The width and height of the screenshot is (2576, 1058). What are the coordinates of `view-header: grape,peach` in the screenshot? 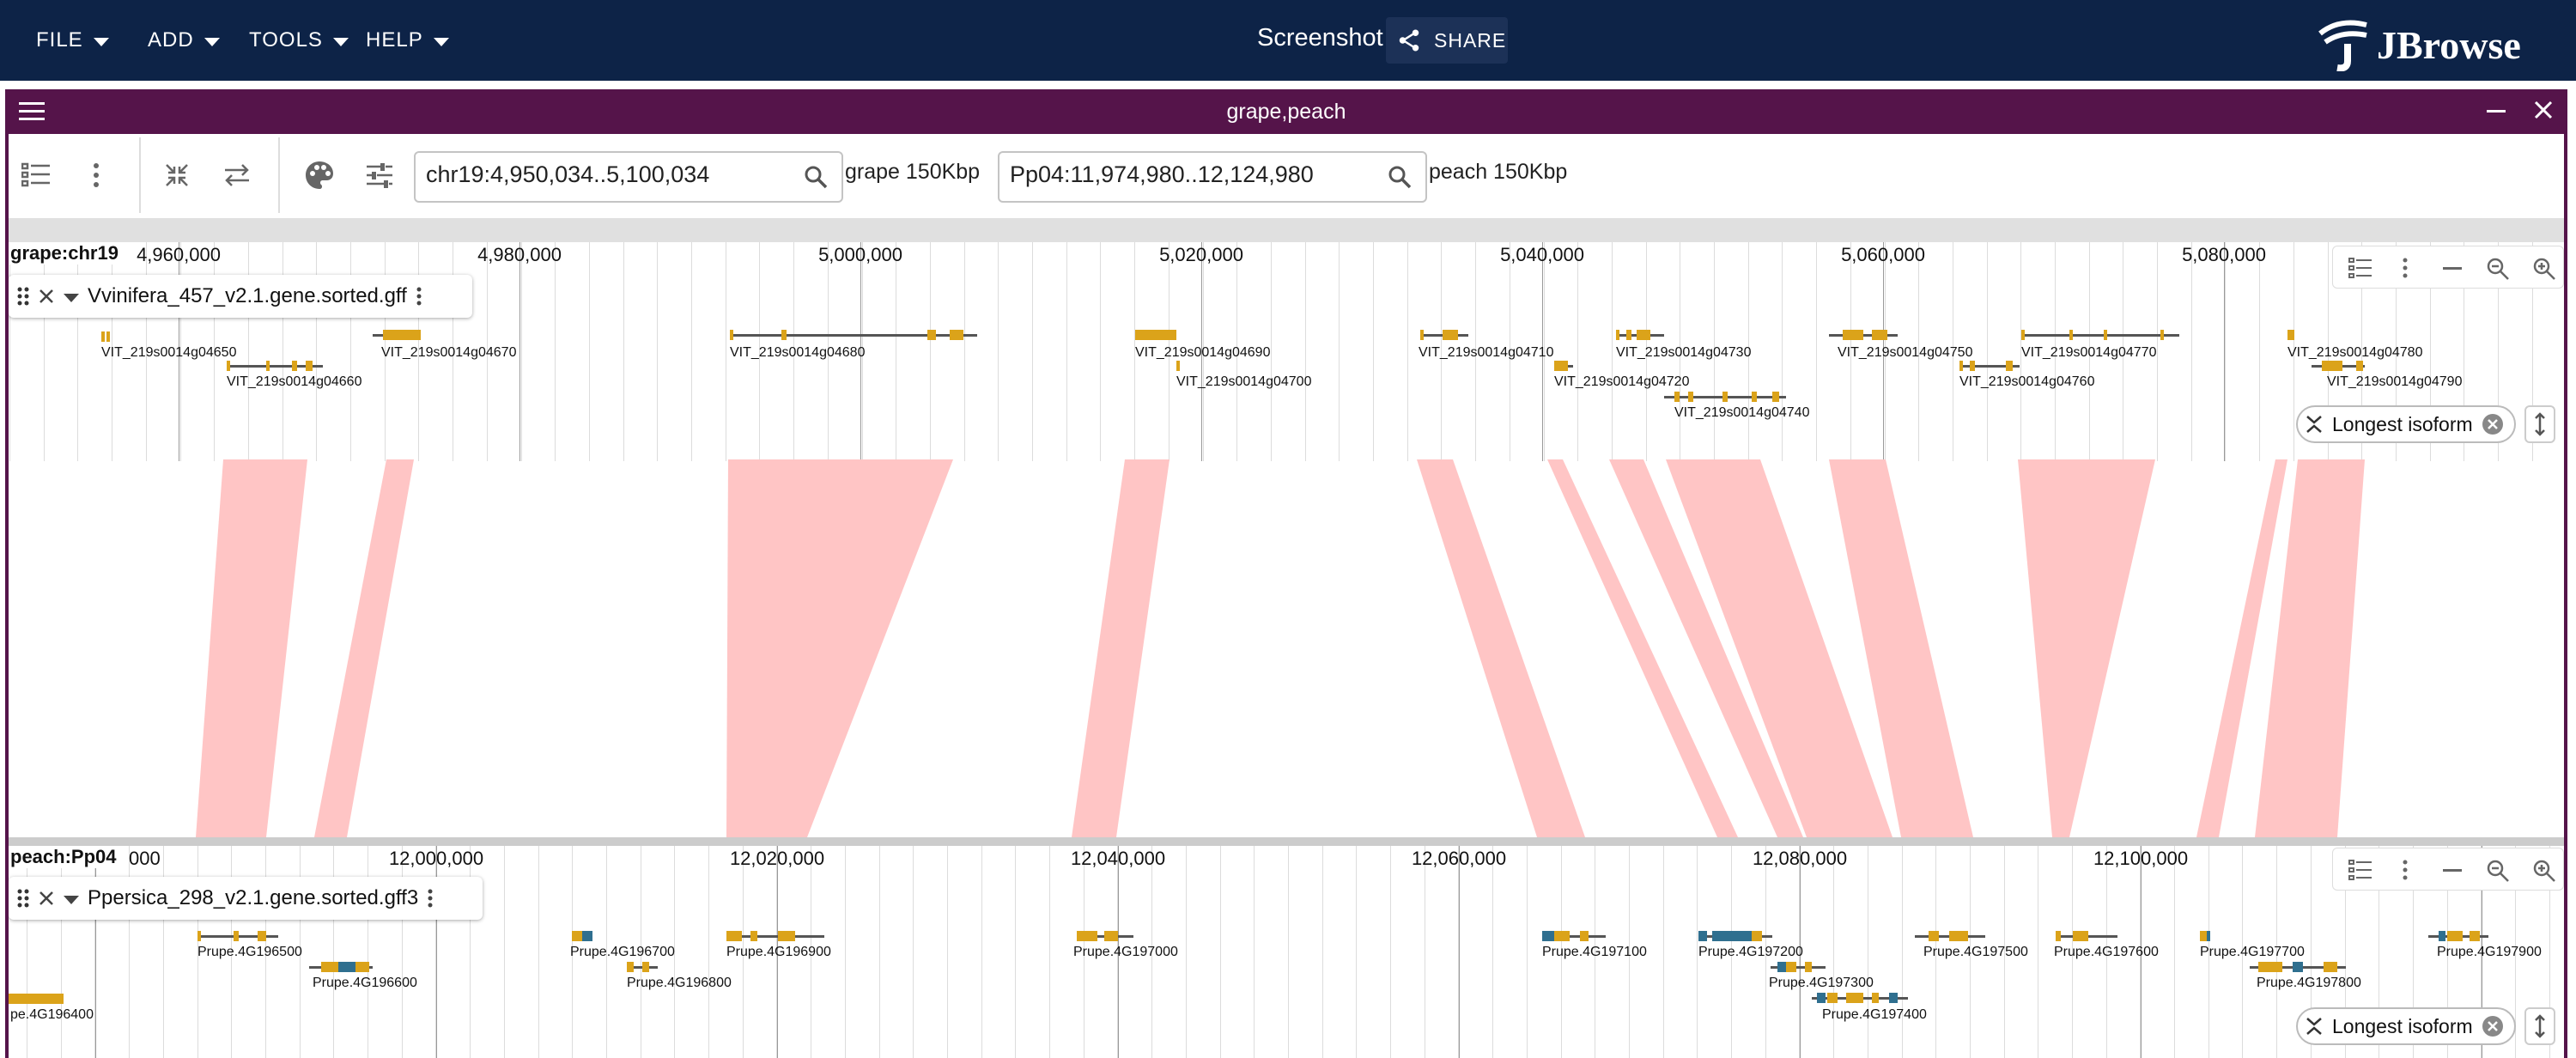 It's located at (1286, 111).